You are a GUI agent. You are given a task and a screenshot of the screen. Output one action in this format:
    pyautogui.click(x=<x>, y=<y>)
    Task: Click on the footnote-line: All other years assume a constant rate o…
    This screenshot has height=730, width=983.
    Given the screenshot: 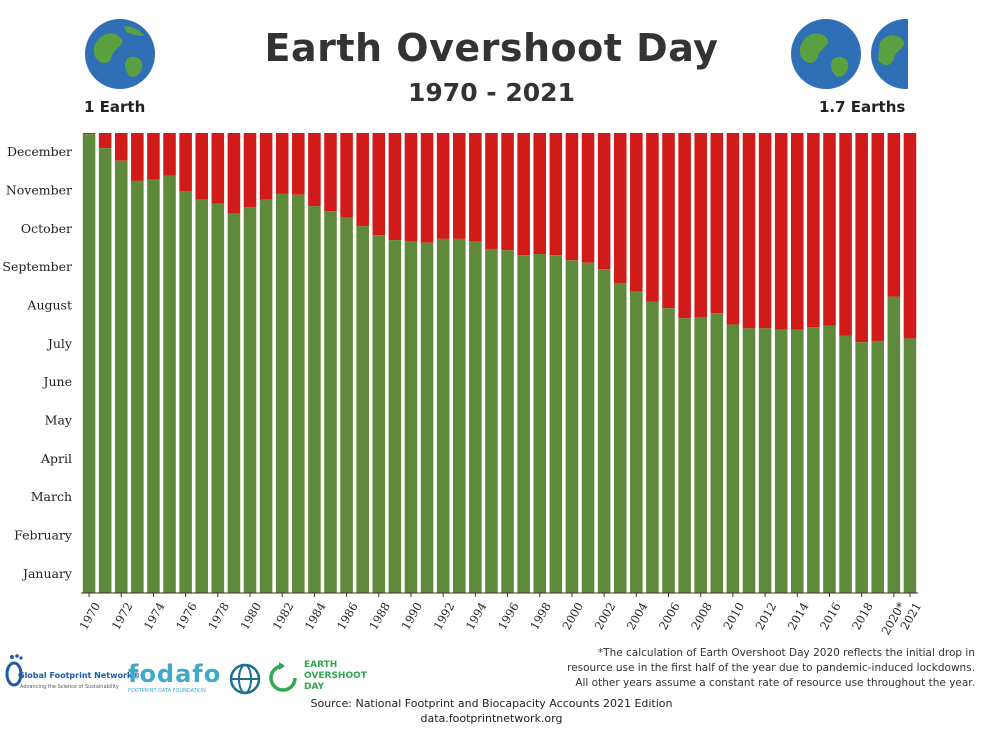 What is the action you would take?
    pyautogui.click(x=775, y=683)
    